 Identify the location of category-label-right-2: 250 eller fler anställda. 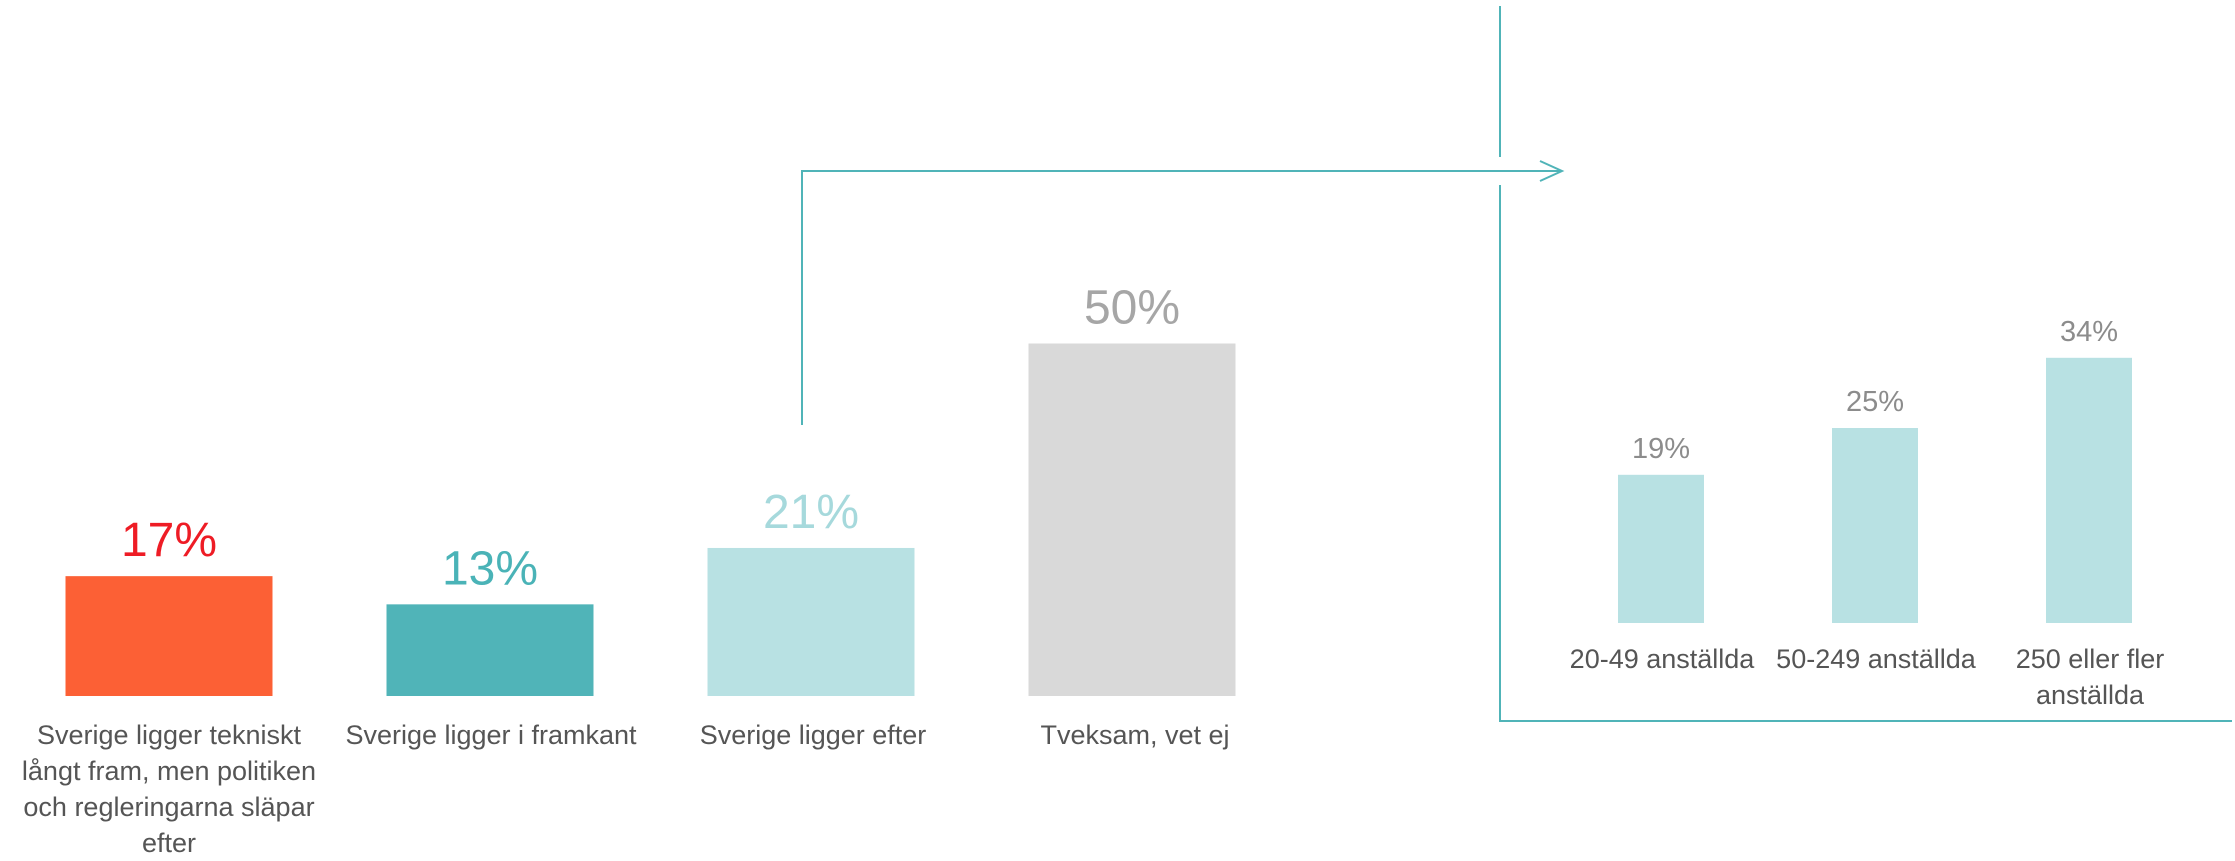
(2090, 677).